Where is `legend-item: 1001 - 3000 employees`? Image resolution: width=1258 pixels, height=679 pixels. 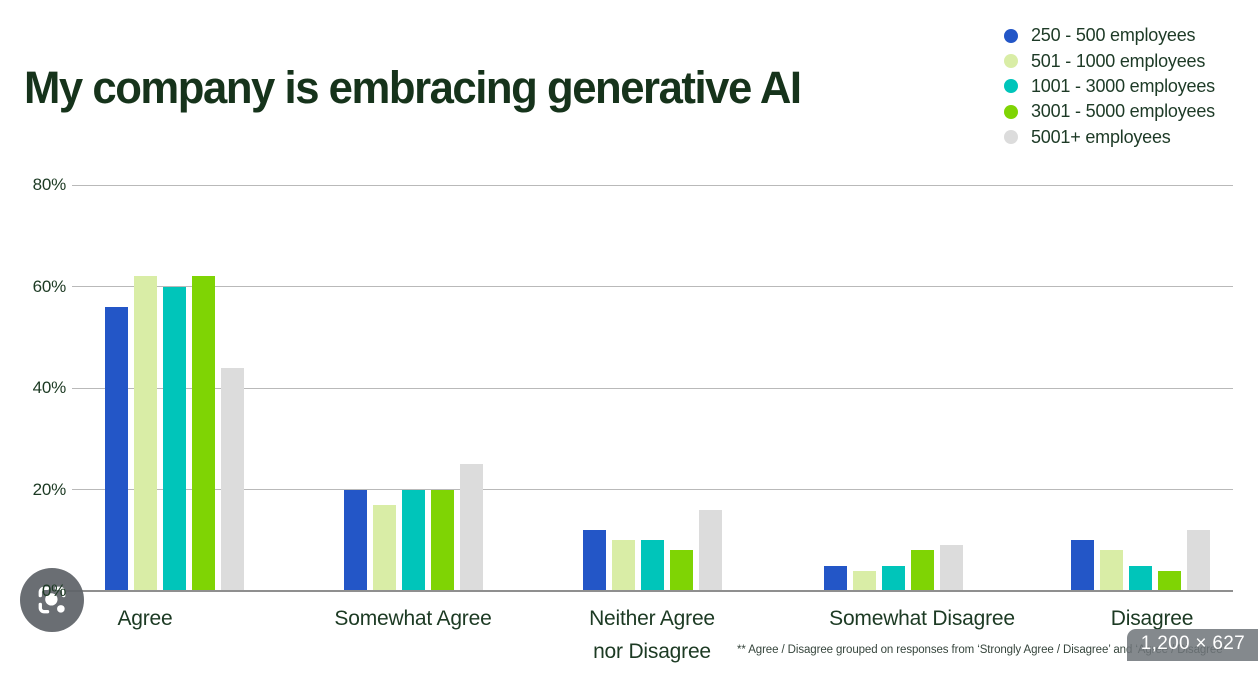
legend-item: 1001 - 3000 employees is located at coordinates (1109, 86).